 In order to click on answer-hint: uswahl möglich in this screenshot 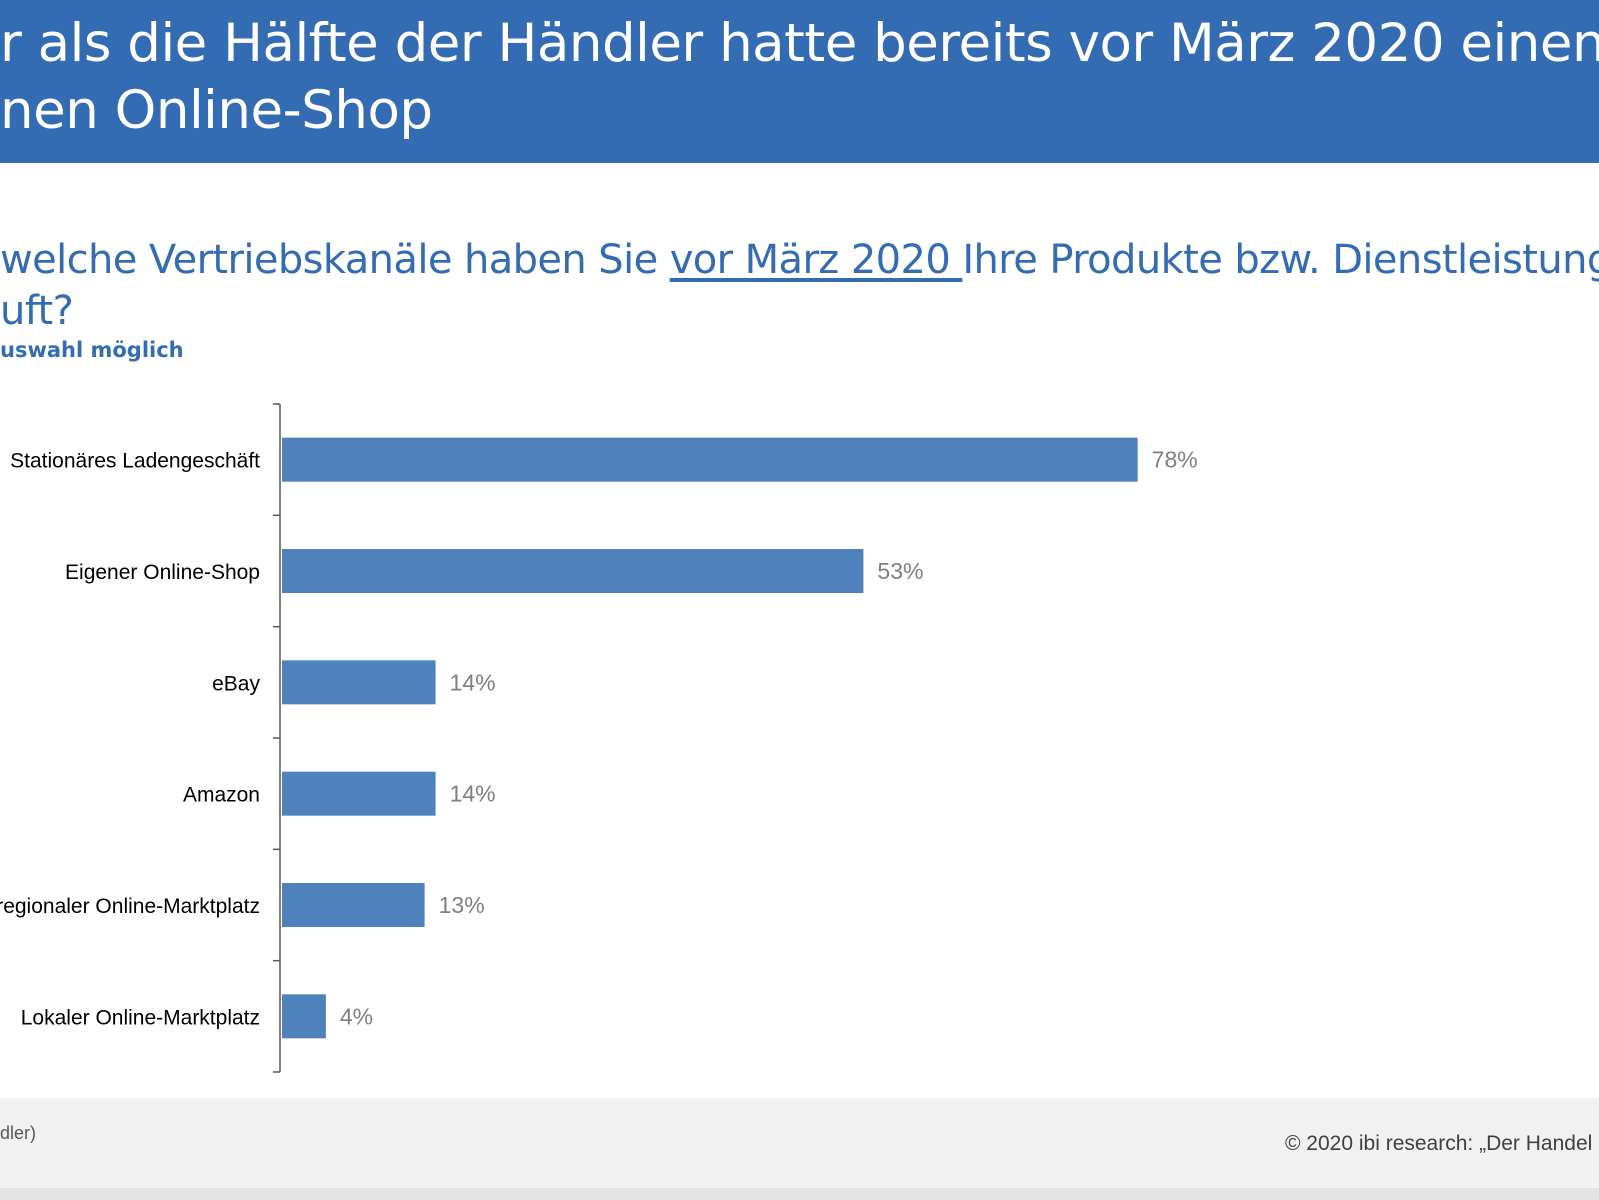, I will do `click(92, 350)`.